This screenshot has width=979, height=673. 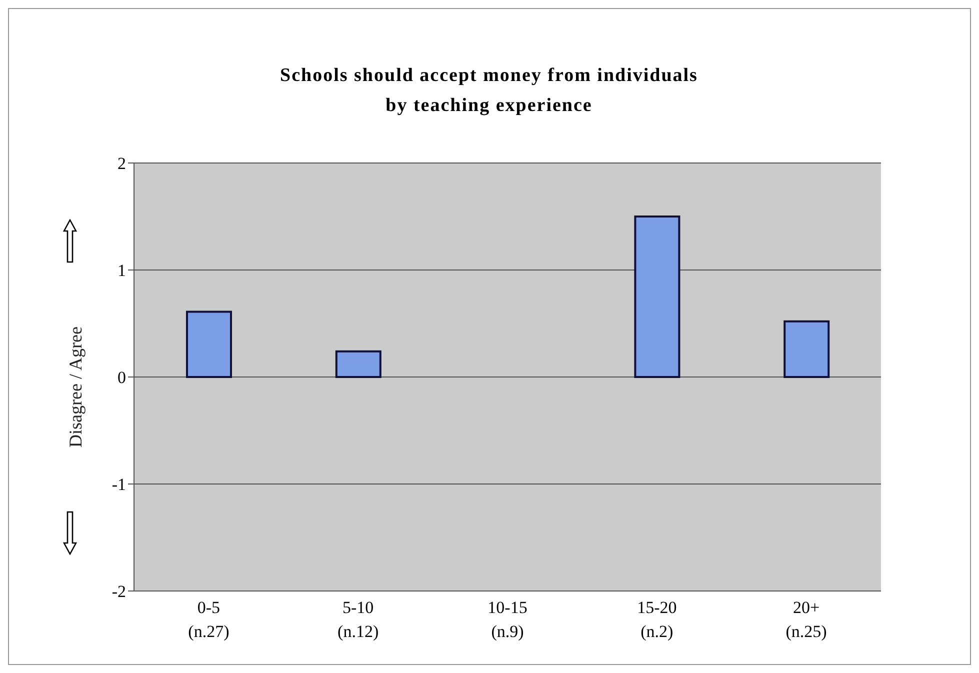 I want to click on x-tick-label: 5-10 (n.12), so click(x=358, y=619).